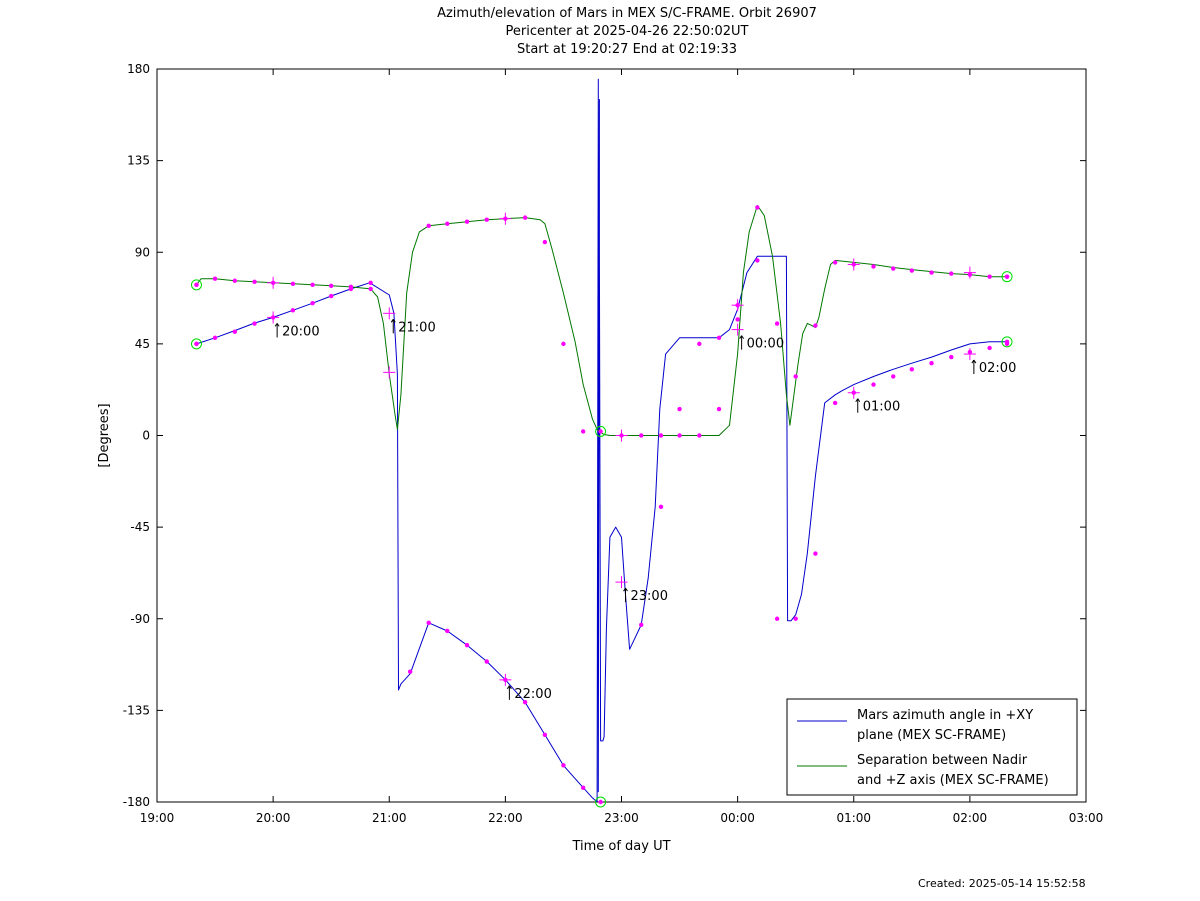 This screenshot has height=901, width=1200. I want to click on legend-label-2: and +Z axis (MEX SC-FRAME), so click(953, 780).